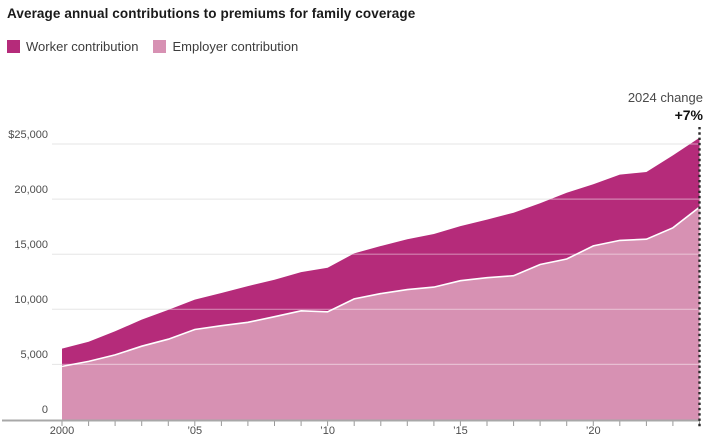 This screenshot has width=709, height=447. I want to click on y-axis-label: 0, so click(44, 410).